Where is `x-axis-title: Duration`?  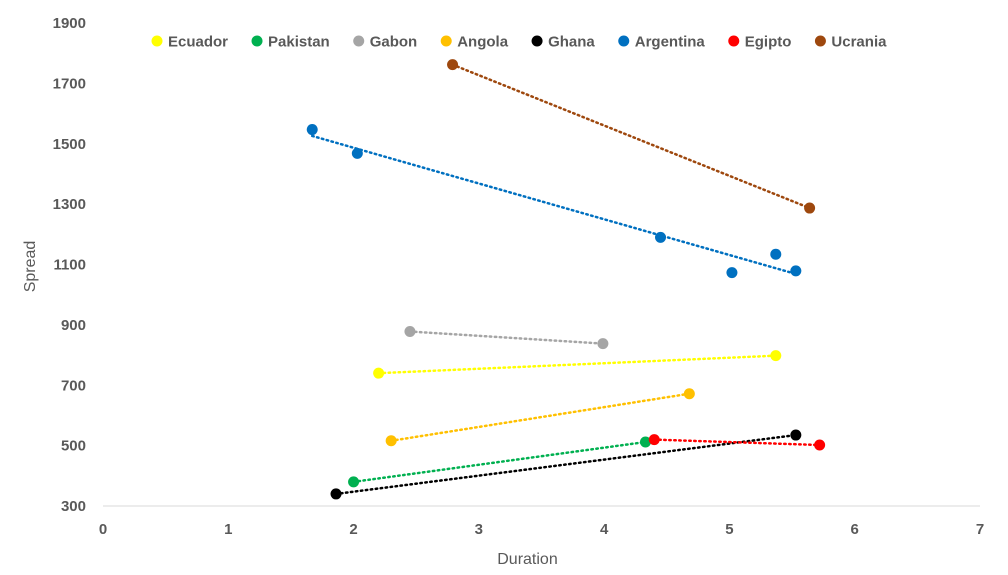
x-axis-title: Duration is located at coordinates (527, 559).